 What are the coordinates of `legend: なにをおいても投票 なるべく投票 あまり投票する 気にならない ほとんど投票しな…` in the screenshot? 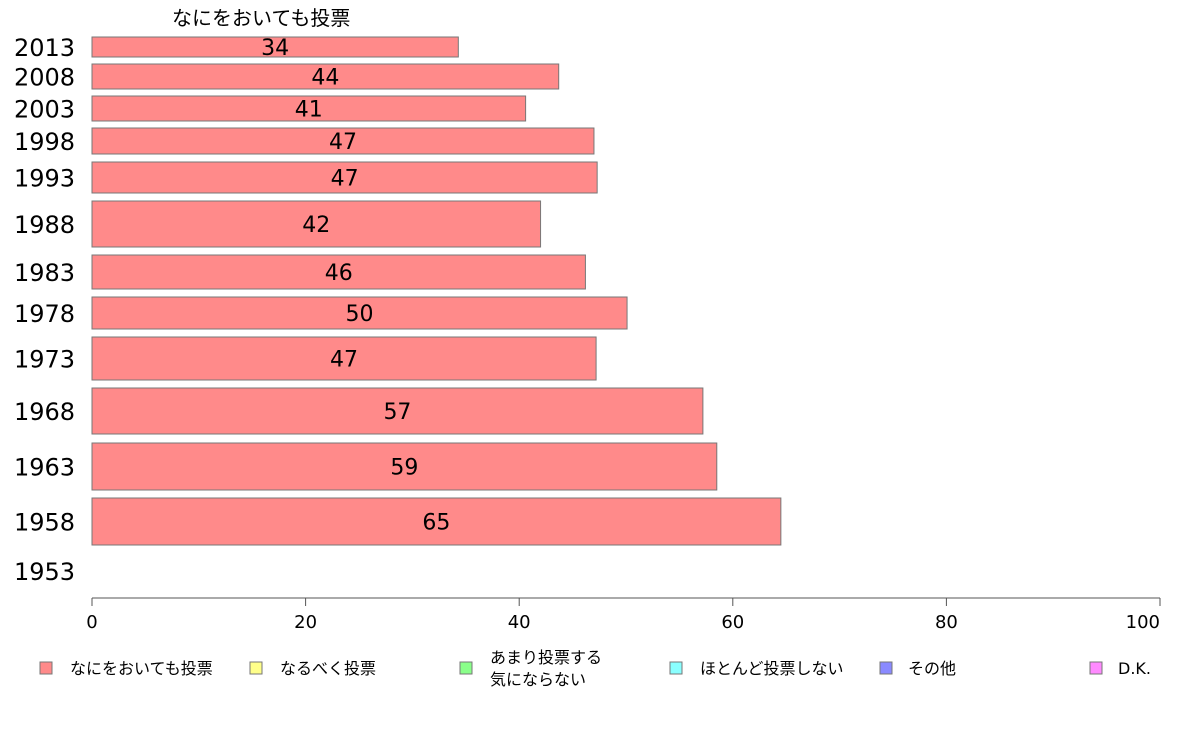 It's located at (595, 668).